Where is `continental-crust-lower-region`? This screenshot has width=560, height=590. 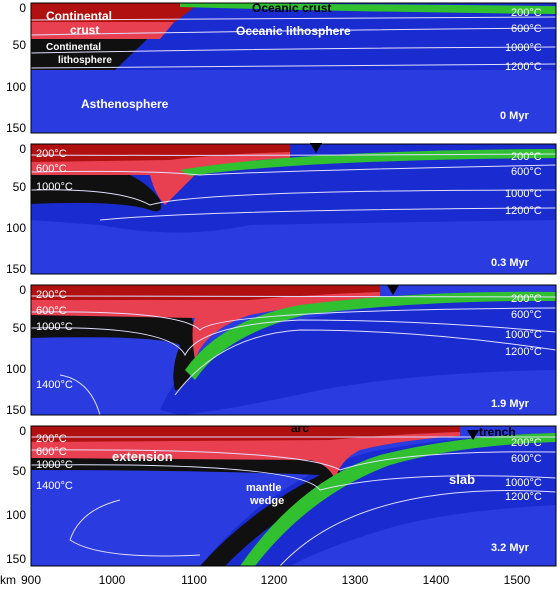 continental-crust-lower-region is located at coordinates (205, 322).